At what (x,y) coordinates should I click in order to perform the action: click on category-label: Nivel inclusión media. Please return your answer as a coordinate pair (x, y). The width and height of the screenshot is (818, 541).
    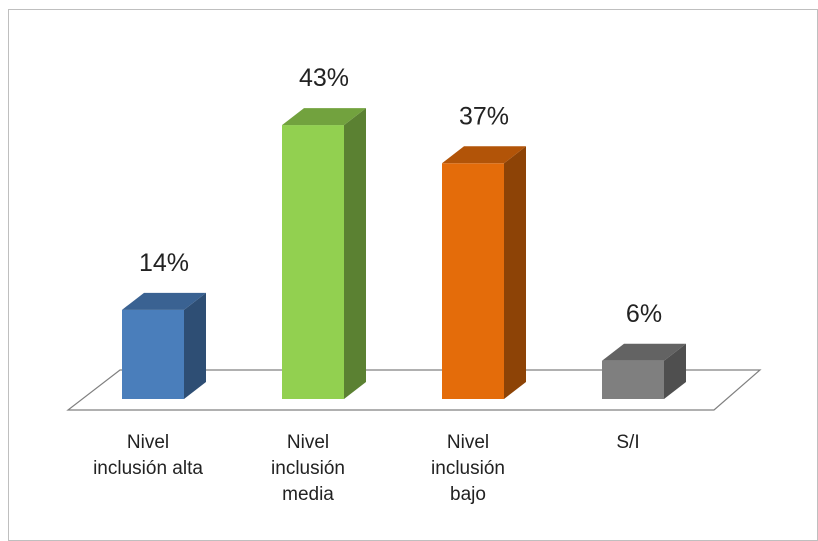
    Looking at the image, I should click on (308, 468).